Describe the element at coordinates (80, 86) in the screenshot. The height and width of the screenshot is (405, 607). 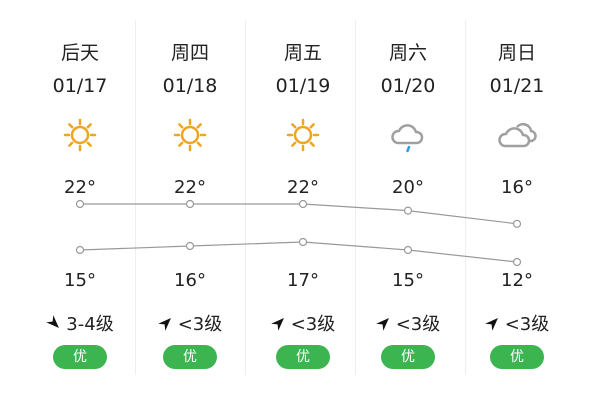
I see `date: 01/17` at that location.